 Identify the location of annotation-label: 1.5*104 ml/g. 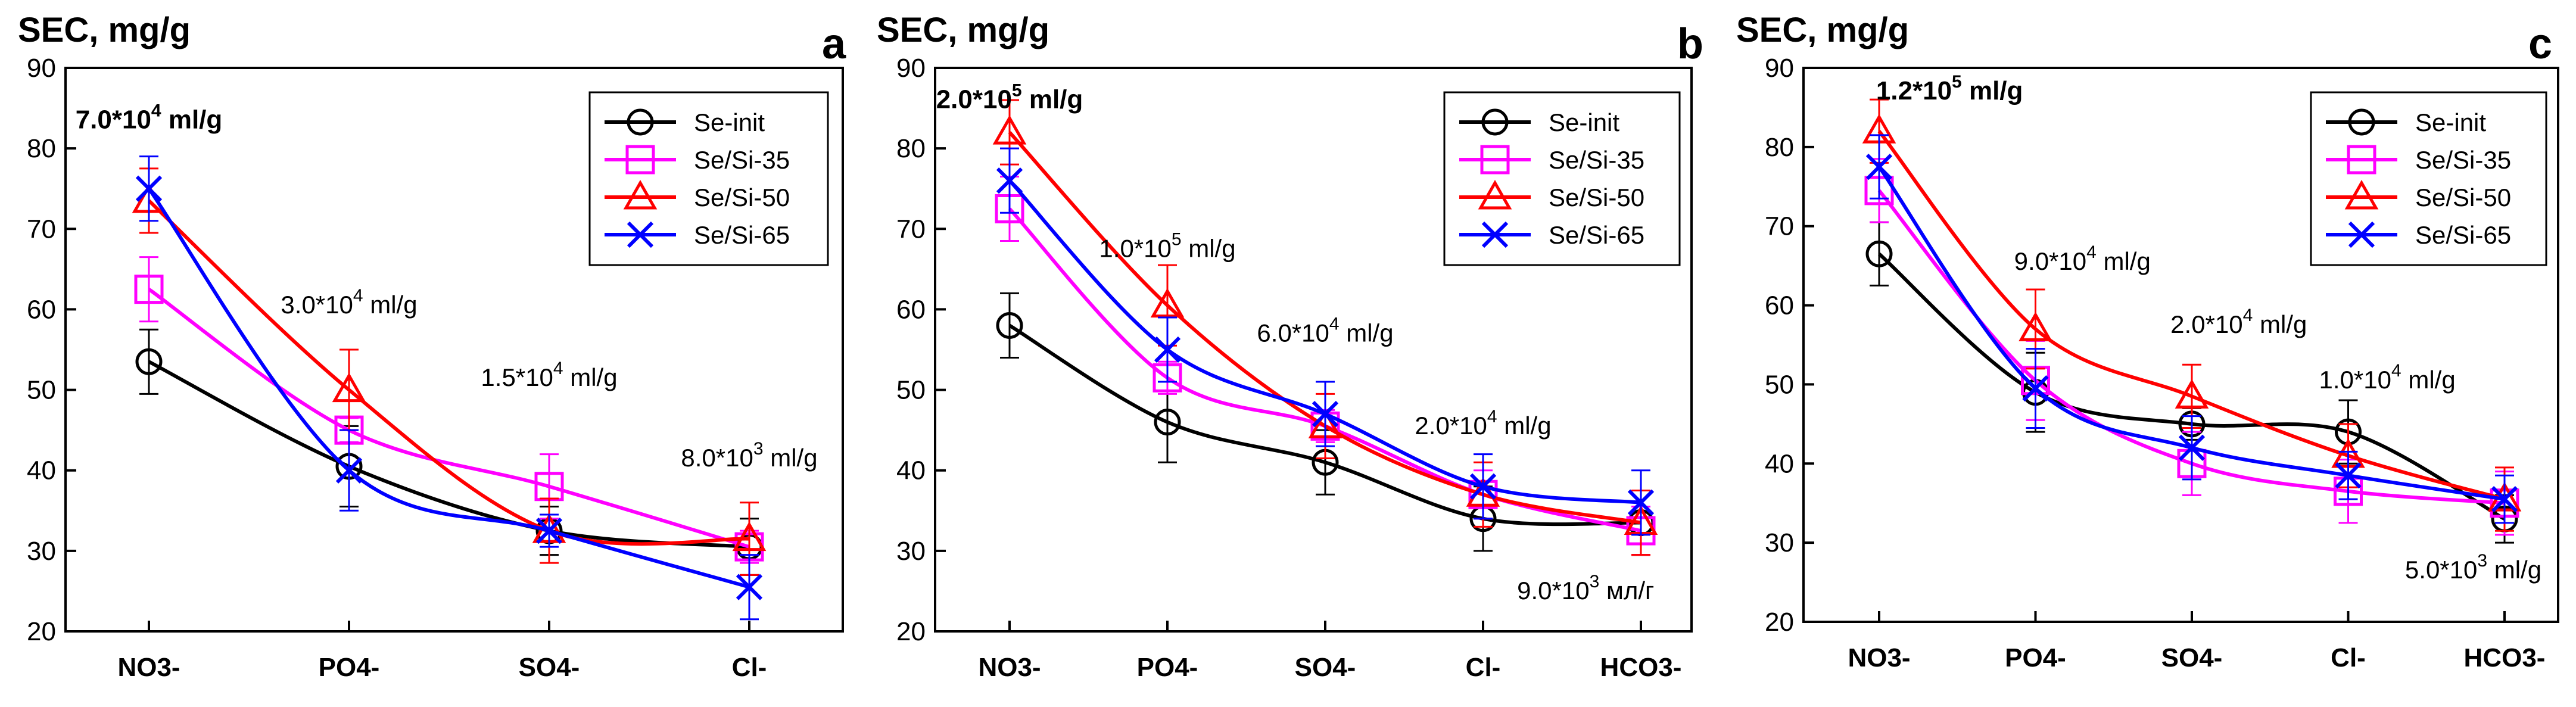
(549, 375).